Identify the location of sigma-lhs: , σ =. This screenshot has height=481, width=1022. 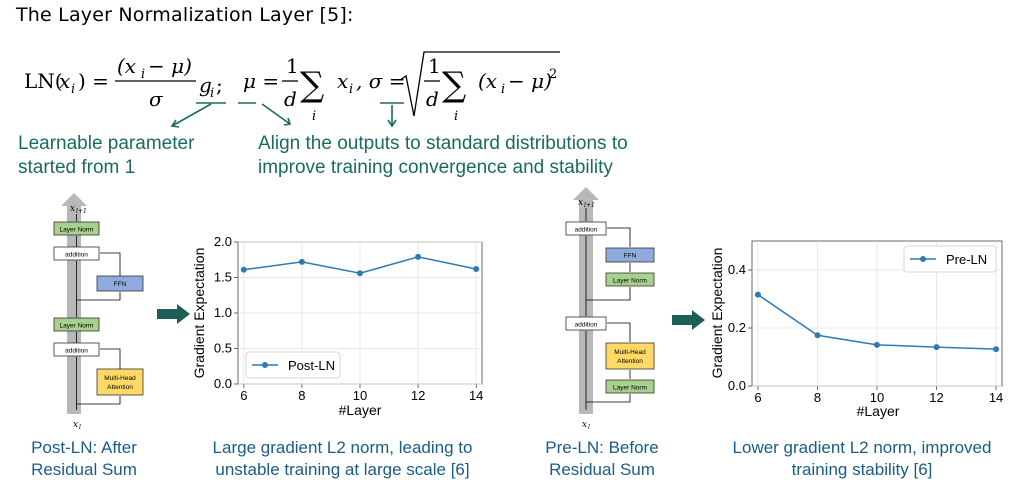
(380, 81).